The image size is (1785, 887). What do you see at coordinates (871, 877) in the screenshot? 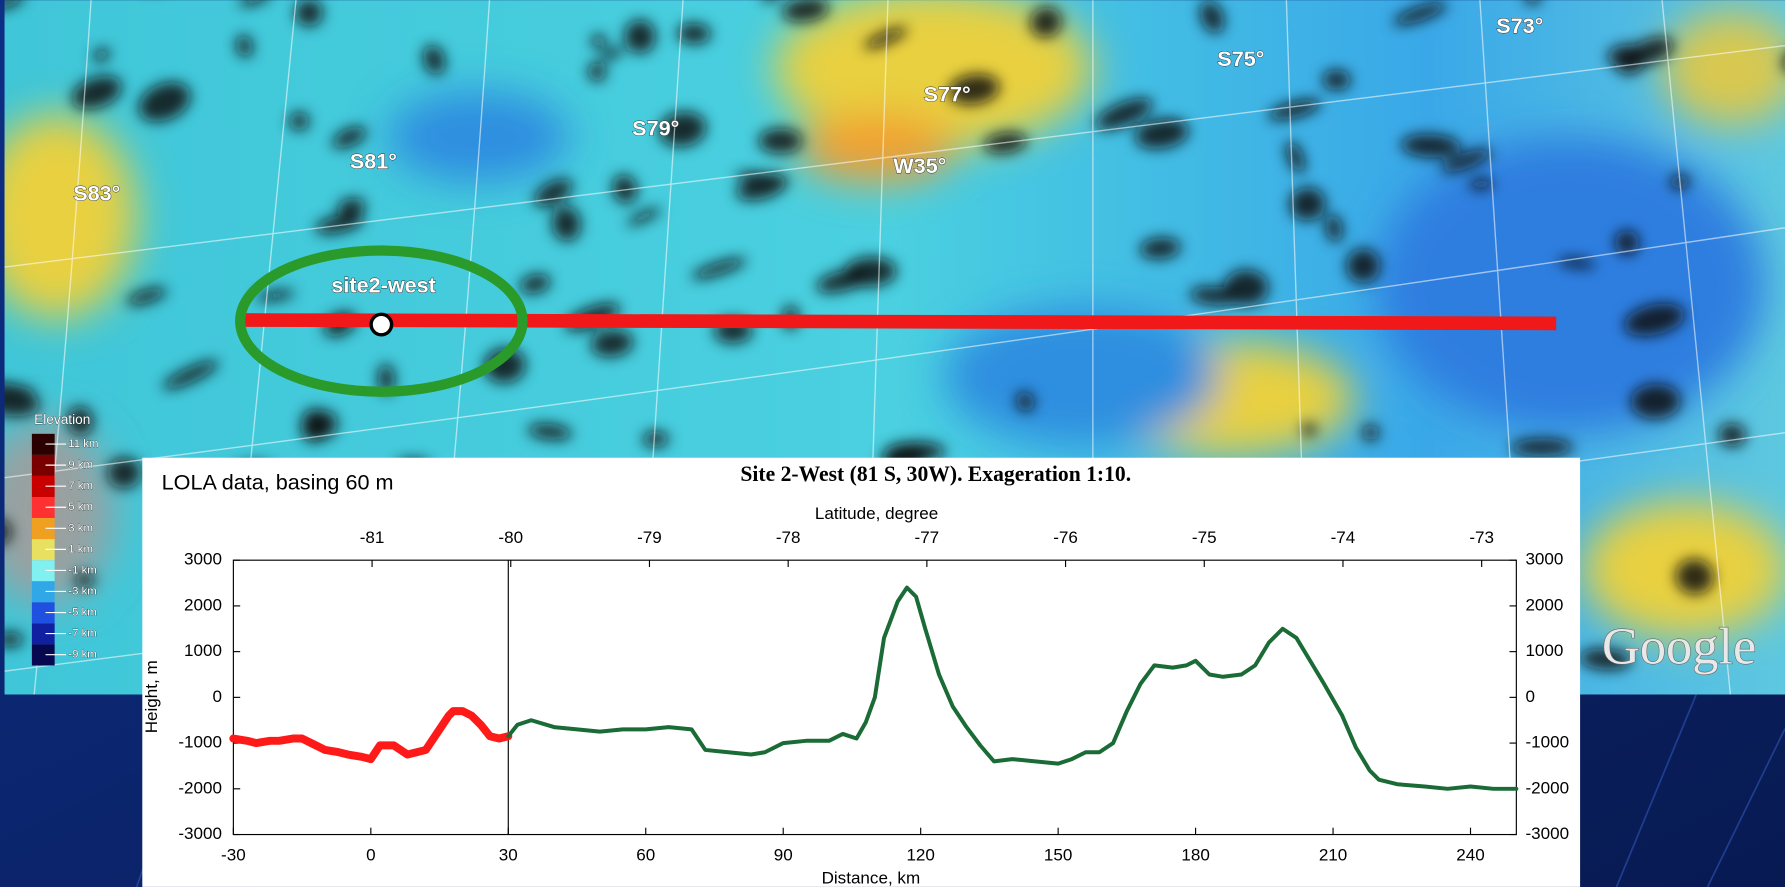
I see `x-axis-title: Distance, km` at bounding box center [871, 877].